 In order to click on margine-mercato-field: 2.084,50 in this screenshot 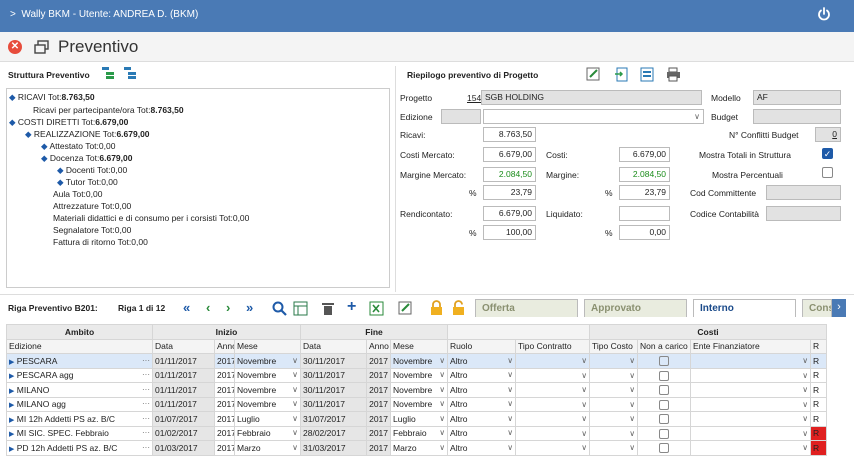, I will do `click(509, 174)`.